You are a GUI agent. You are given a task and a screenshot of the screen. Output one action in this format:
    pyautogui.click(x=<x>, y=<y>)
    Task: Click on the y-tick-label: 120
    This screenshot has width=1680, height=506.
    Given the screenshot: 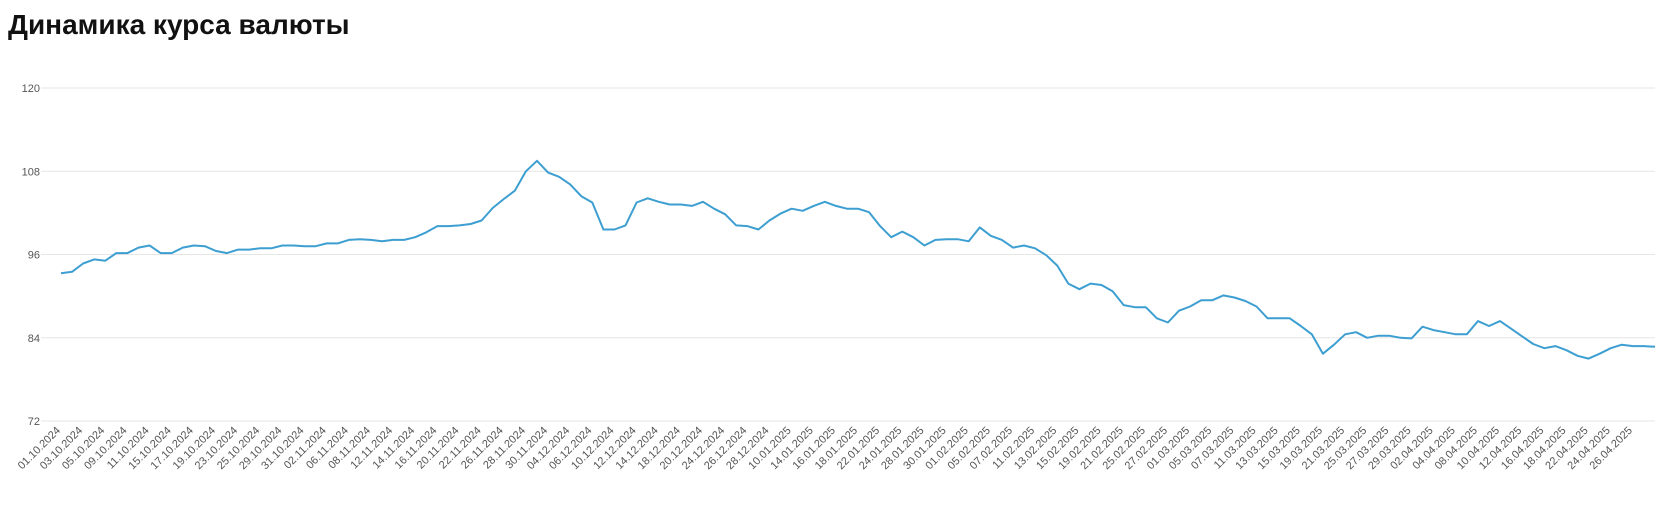 What is the action you would take?
    pyautogui.click(x=31, y=89)
    